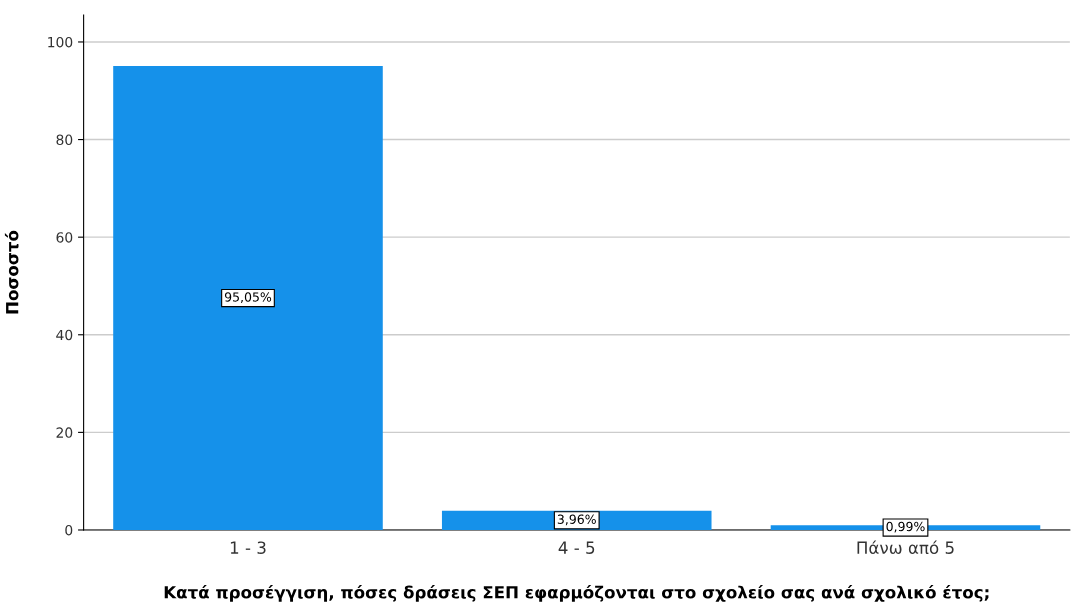  I want to click on data-label: 3,96%, so click(576, 520).